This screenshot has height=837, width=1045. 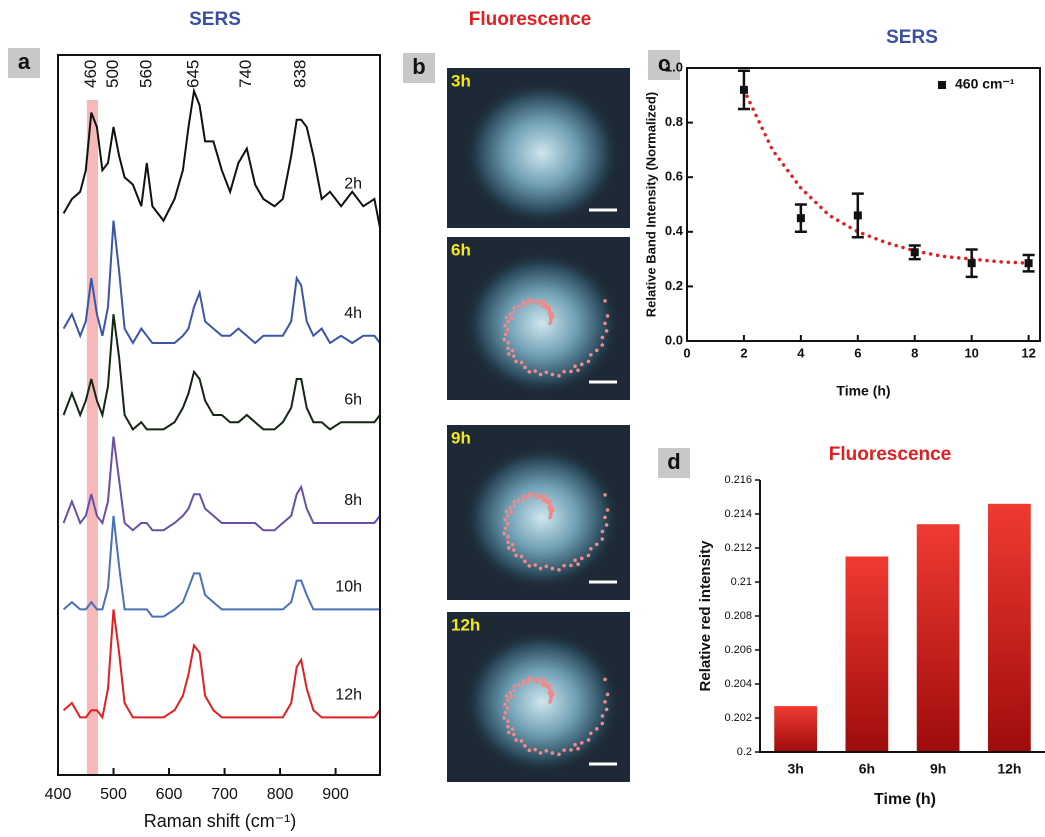 I want to click on spectrum, so click(x=221, y=282).